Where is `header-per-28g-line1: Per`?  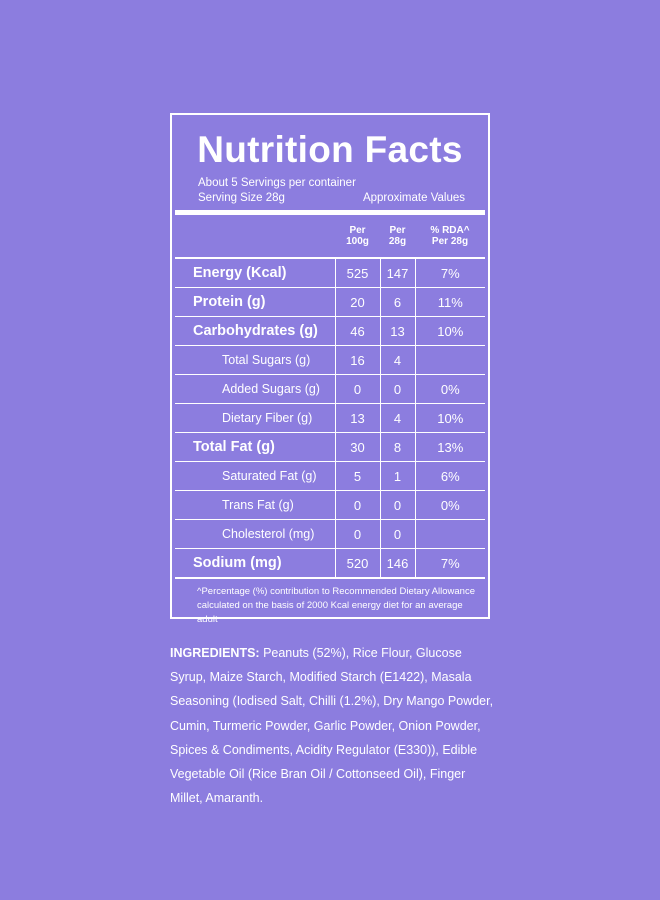
header-per-28g-line1: Per is located at coordinates (397, 230).